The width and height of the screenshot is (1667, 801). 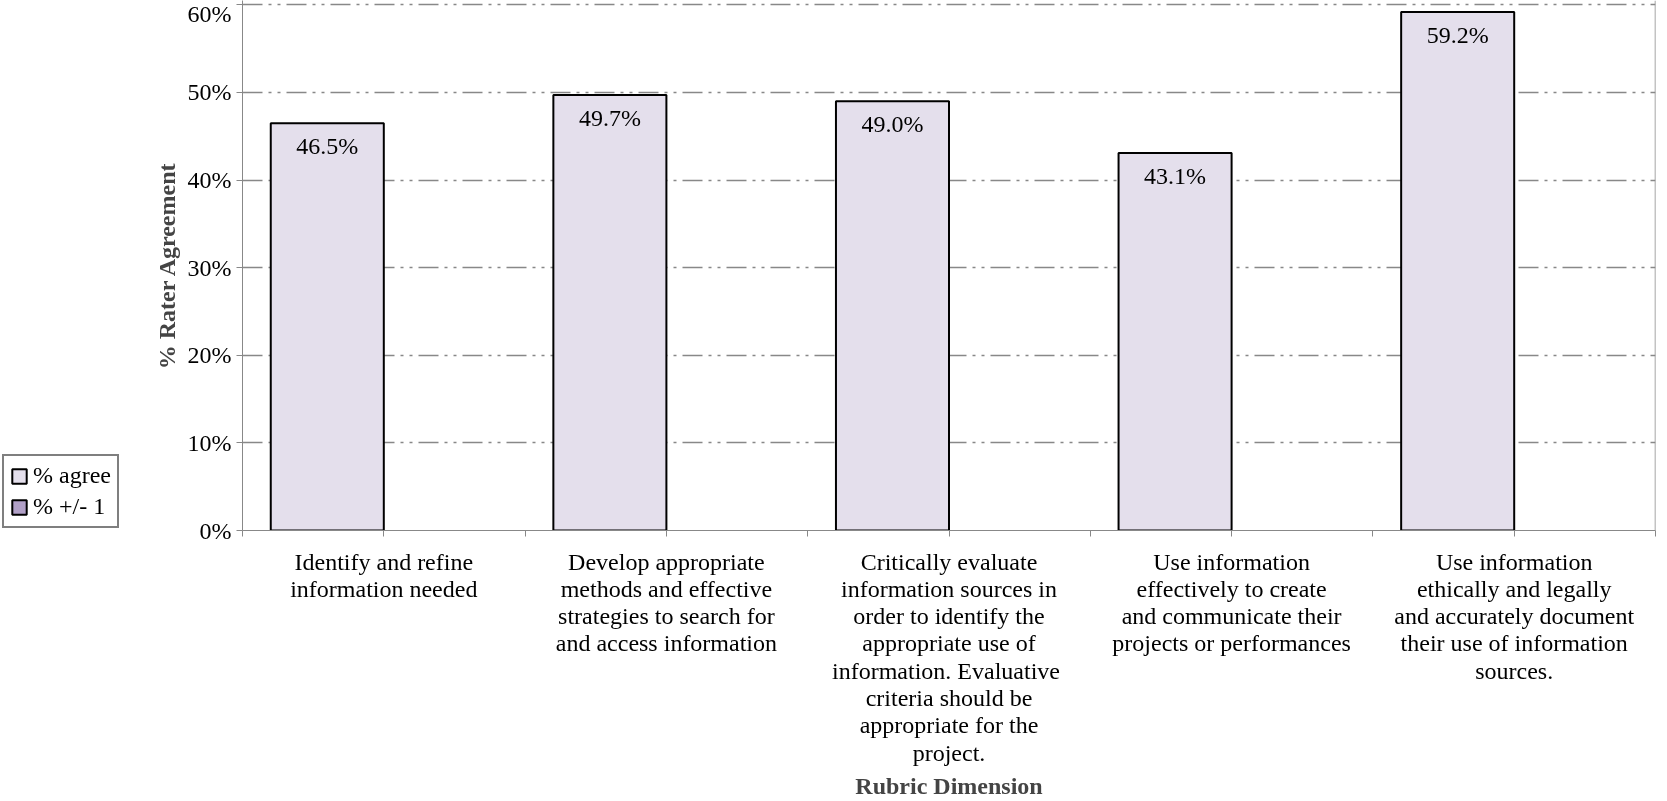 I want to click on y-axis-title: % Rater Agreement, so click(x=166, y=266).